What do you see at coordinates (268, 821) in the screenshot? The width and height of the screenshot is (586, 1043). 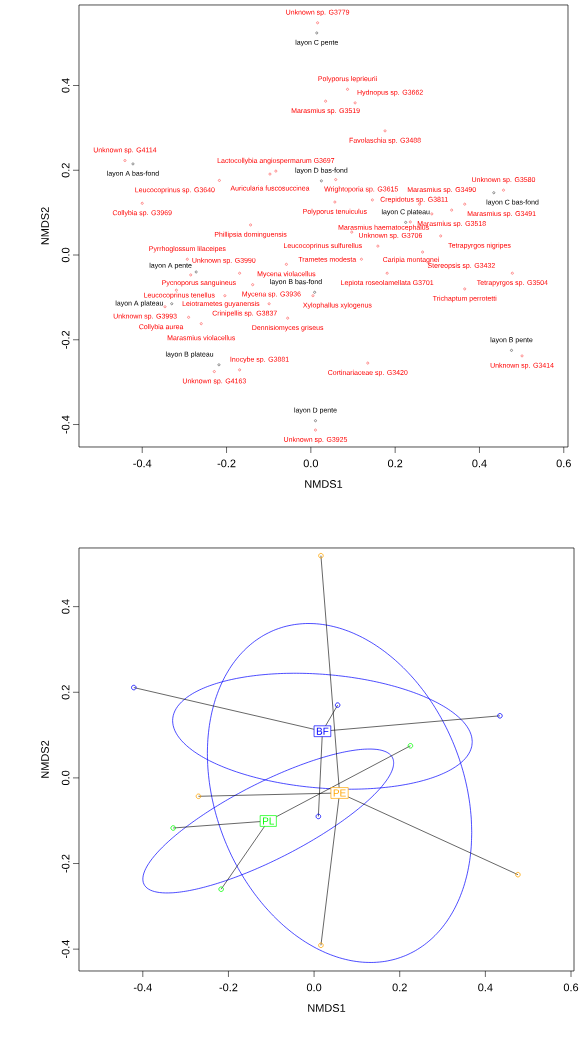 I see `text: PL` at bounding box center [268, 821].